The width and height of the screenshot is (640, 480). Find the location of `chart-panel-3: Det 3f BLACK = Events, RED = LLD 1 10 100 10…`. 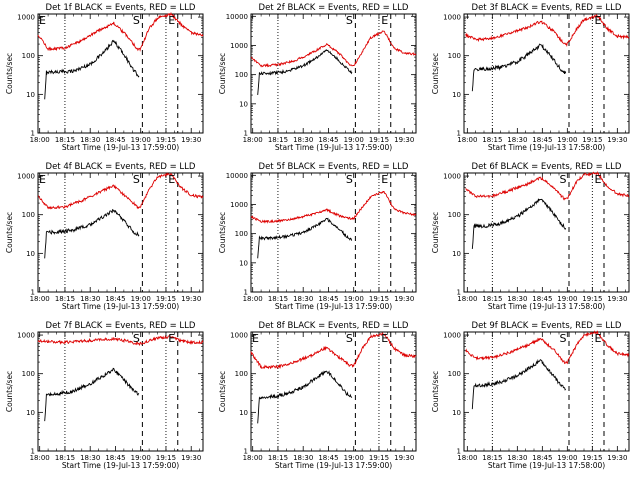

chart-panel-3: Det 3f BLACK = Events, RED = LLD 1 10 100 10… is located at coordinates (530, 77).